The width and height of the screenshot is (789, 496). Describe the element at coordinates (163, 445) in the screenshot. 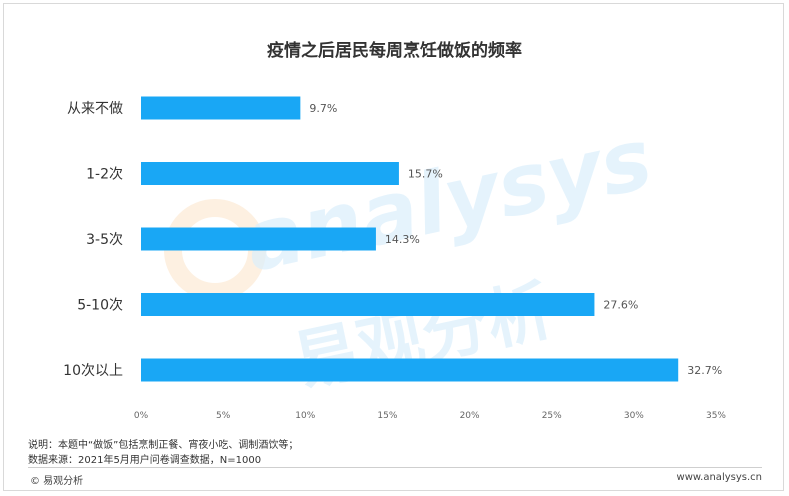

I see `chart-note: 说明：本题中“做饭”包括烹制正餐、宵夜小吃、调制酒饮等；` at that location.